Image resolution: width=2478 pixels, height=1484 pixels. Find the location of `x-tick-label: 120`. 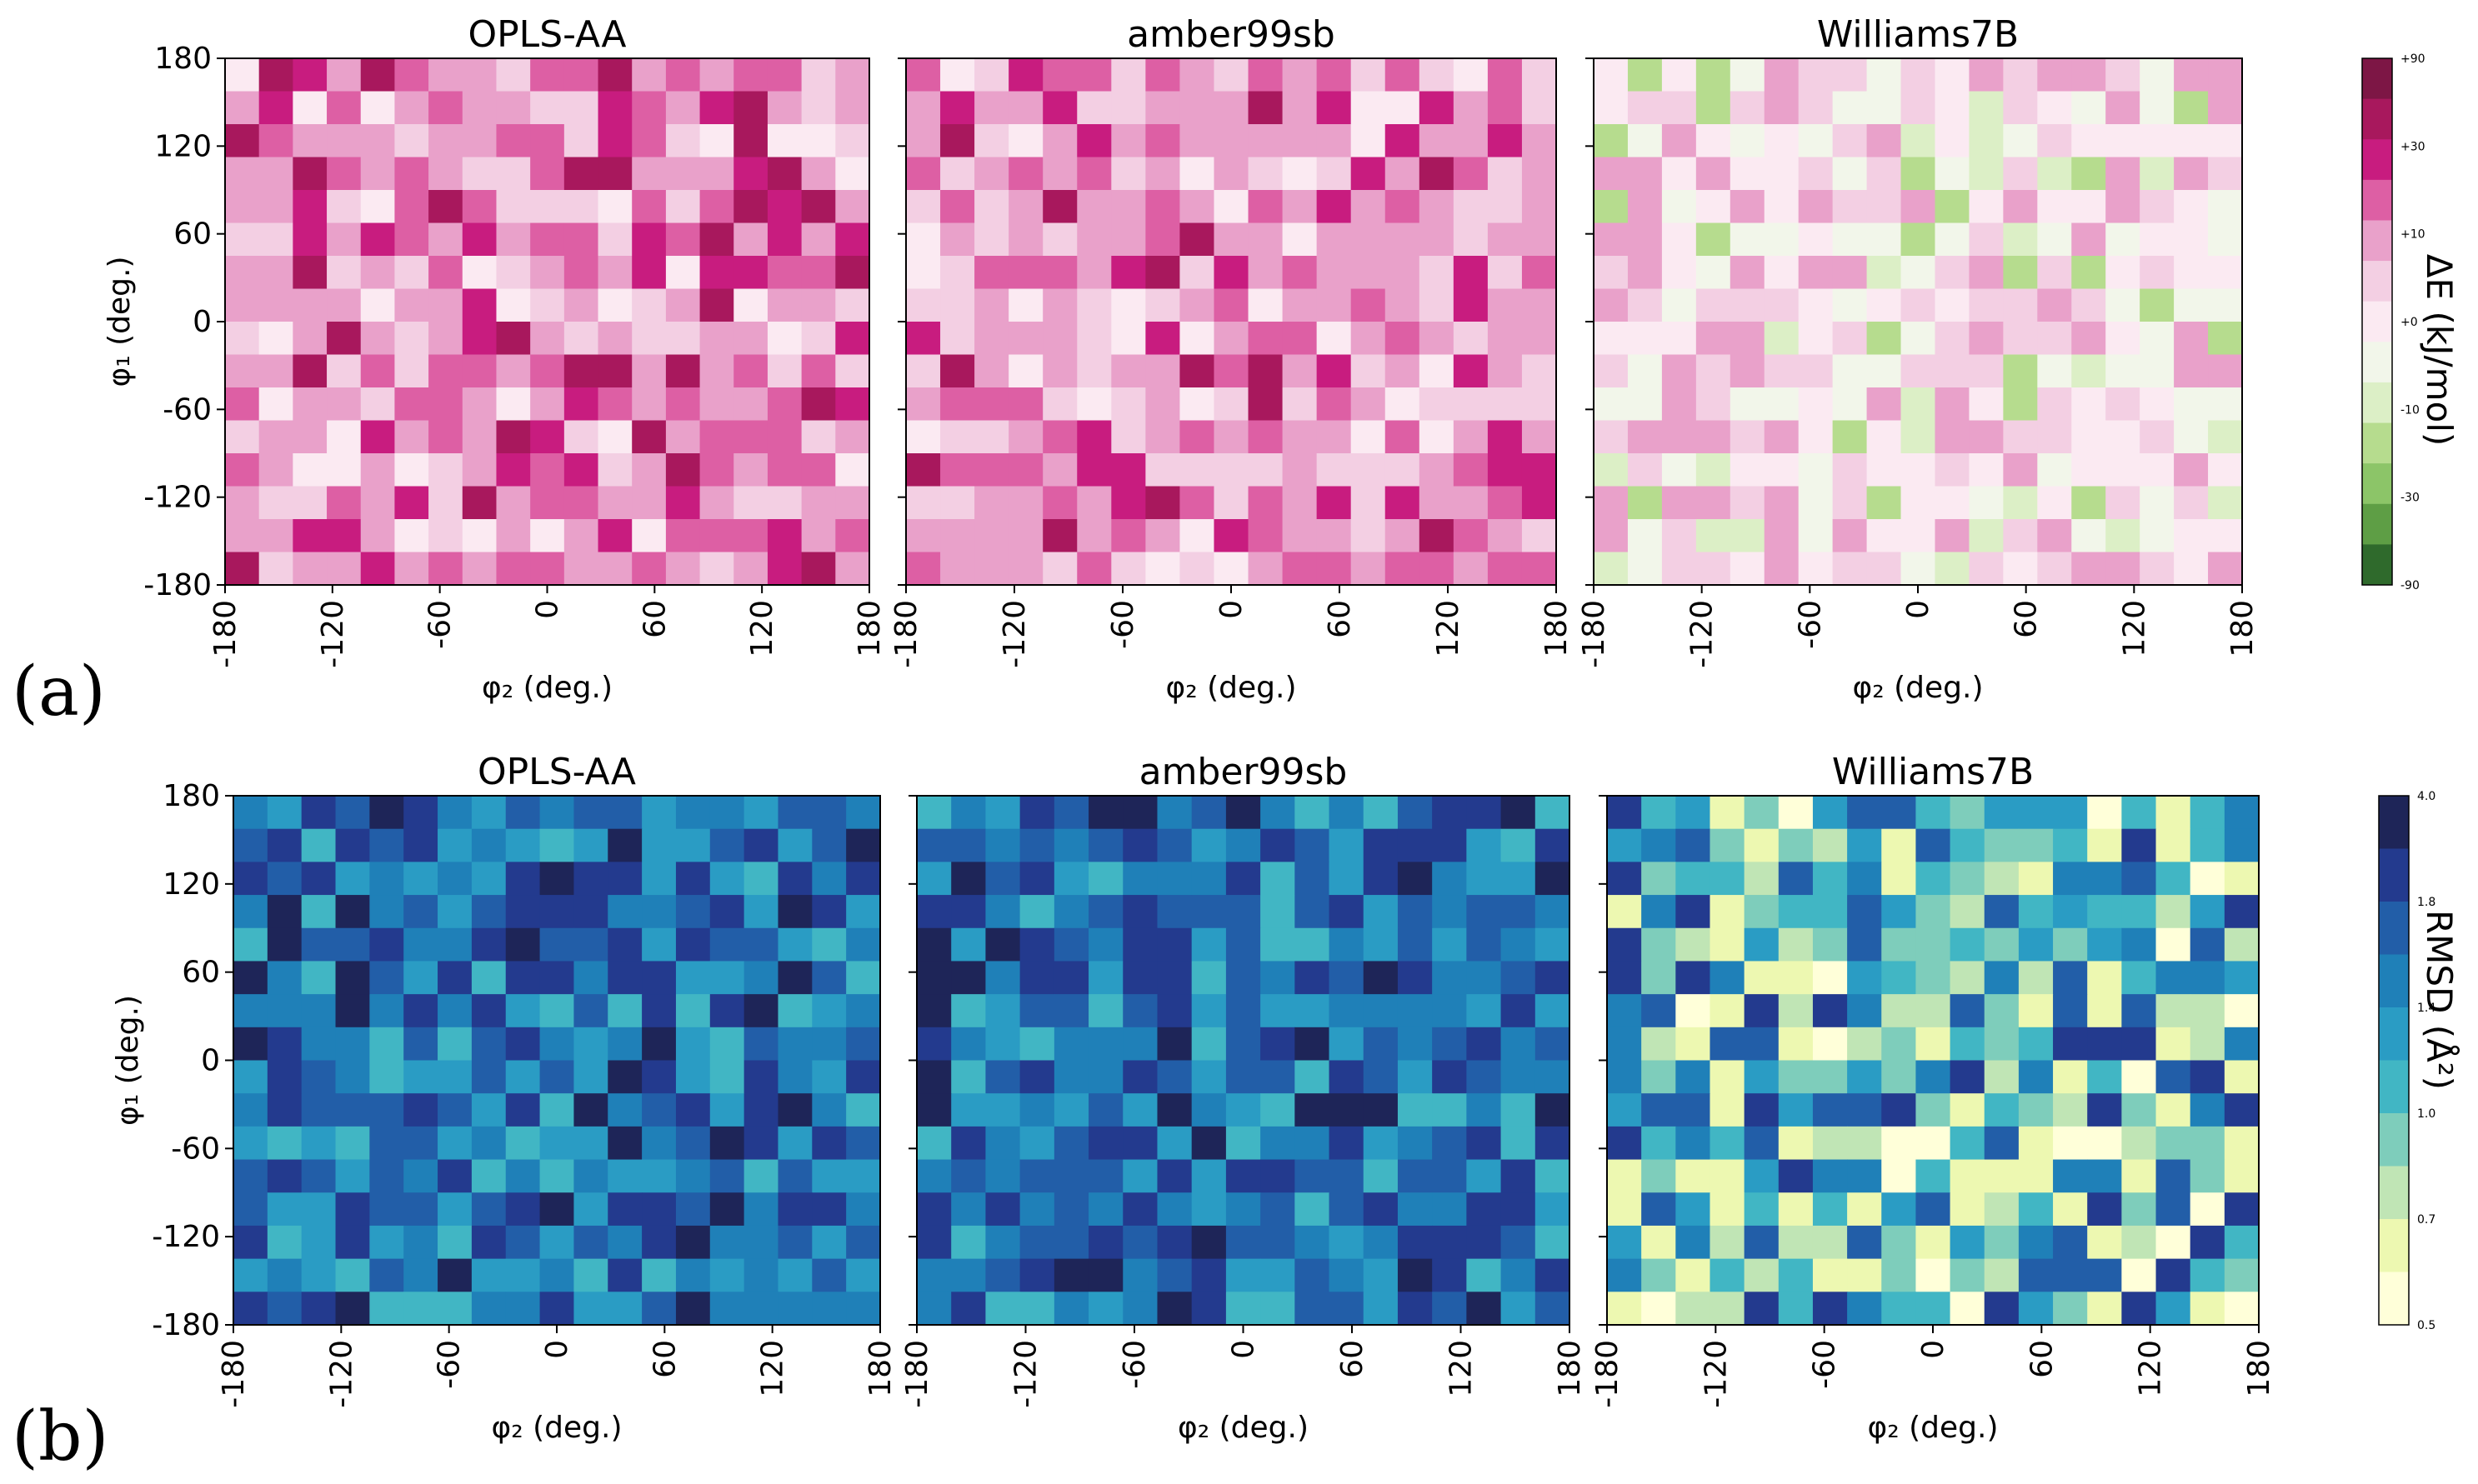

x-tick-label: 120 is located at coordinates (1448, 628).